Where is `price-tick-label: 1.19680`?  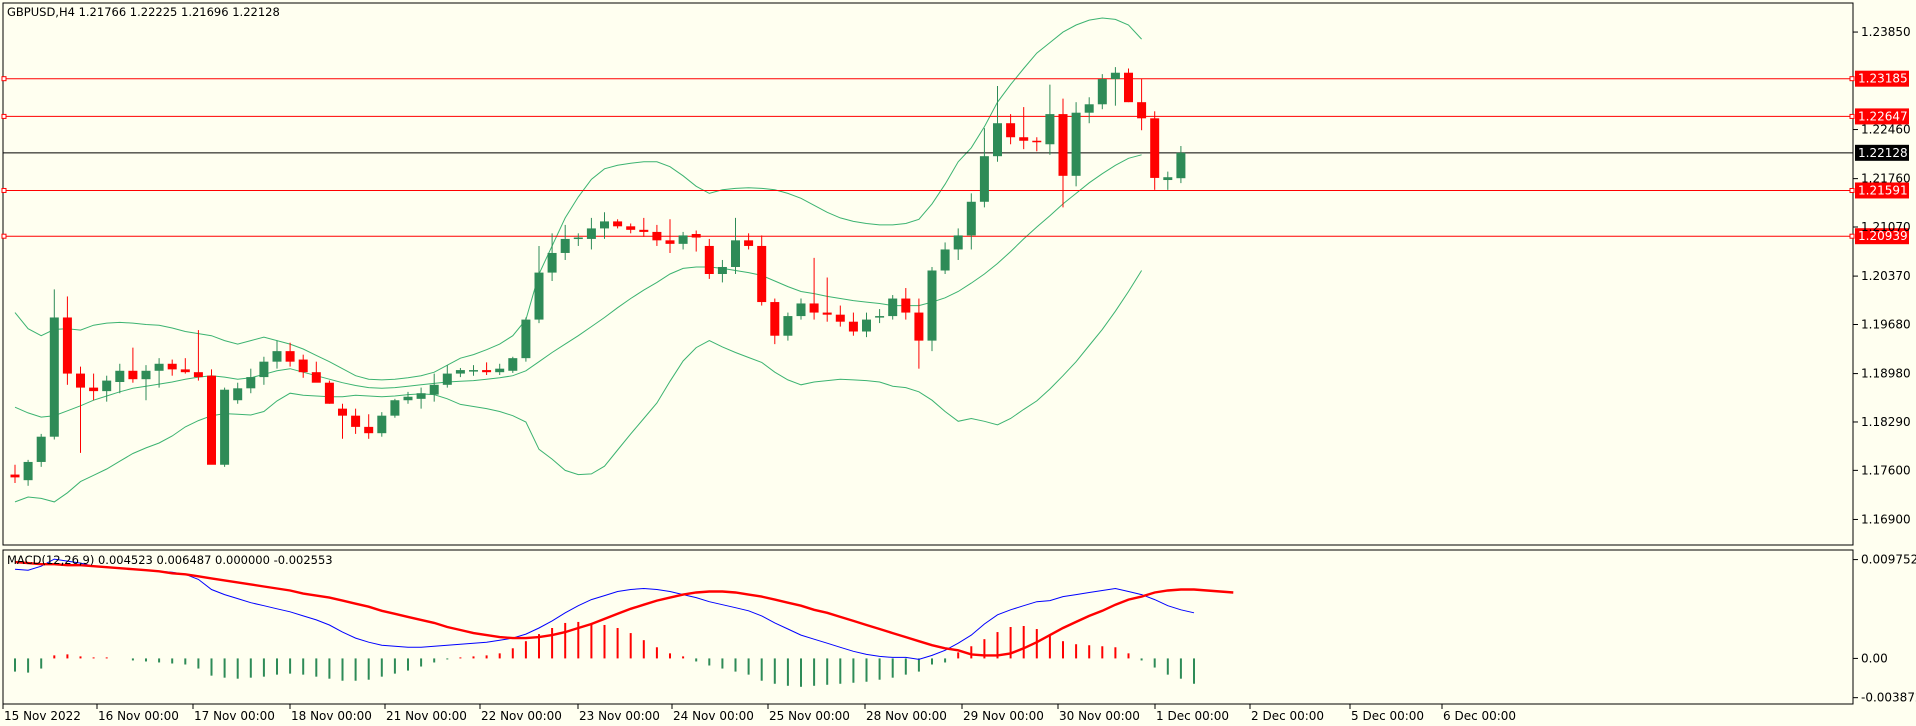 price-tick-label: 1.19680 is located at coordinates (1886, 324).